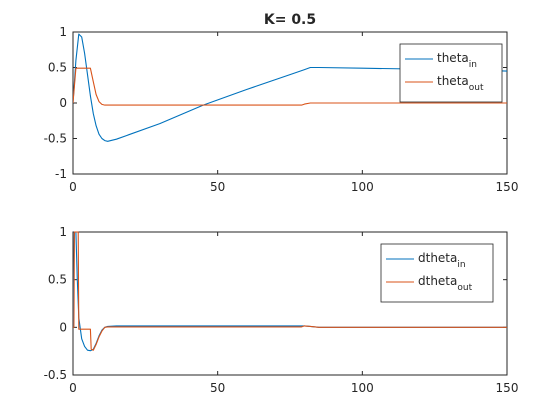 Image resolution: width=560 pixels, height=420 pixels. Describe the element at coordinates (460, 83) in the screenshot. I see `legend-label: thetaout` at that location.